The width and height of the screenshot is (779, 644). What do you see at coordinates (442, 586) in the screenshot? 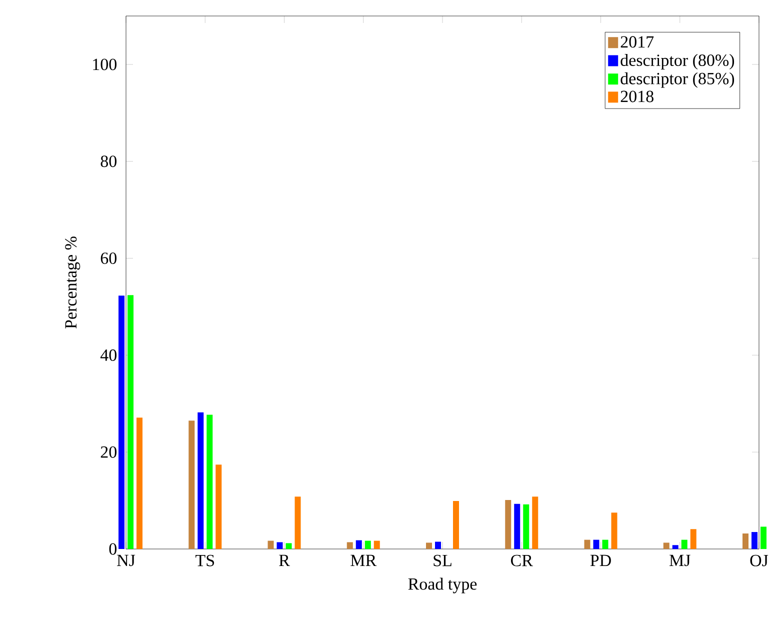
I see `x-axis-title: Road type` at bounding box center [442, 586].